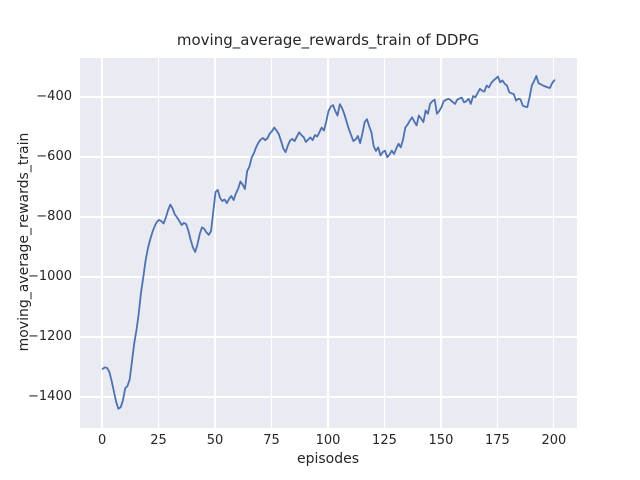 The height and width of the screenshot is (480, 640). What do you see at coordinates (215, 440) in the screenshot?
I see `x-tick-label: 50` at bounding box center [215, 440].